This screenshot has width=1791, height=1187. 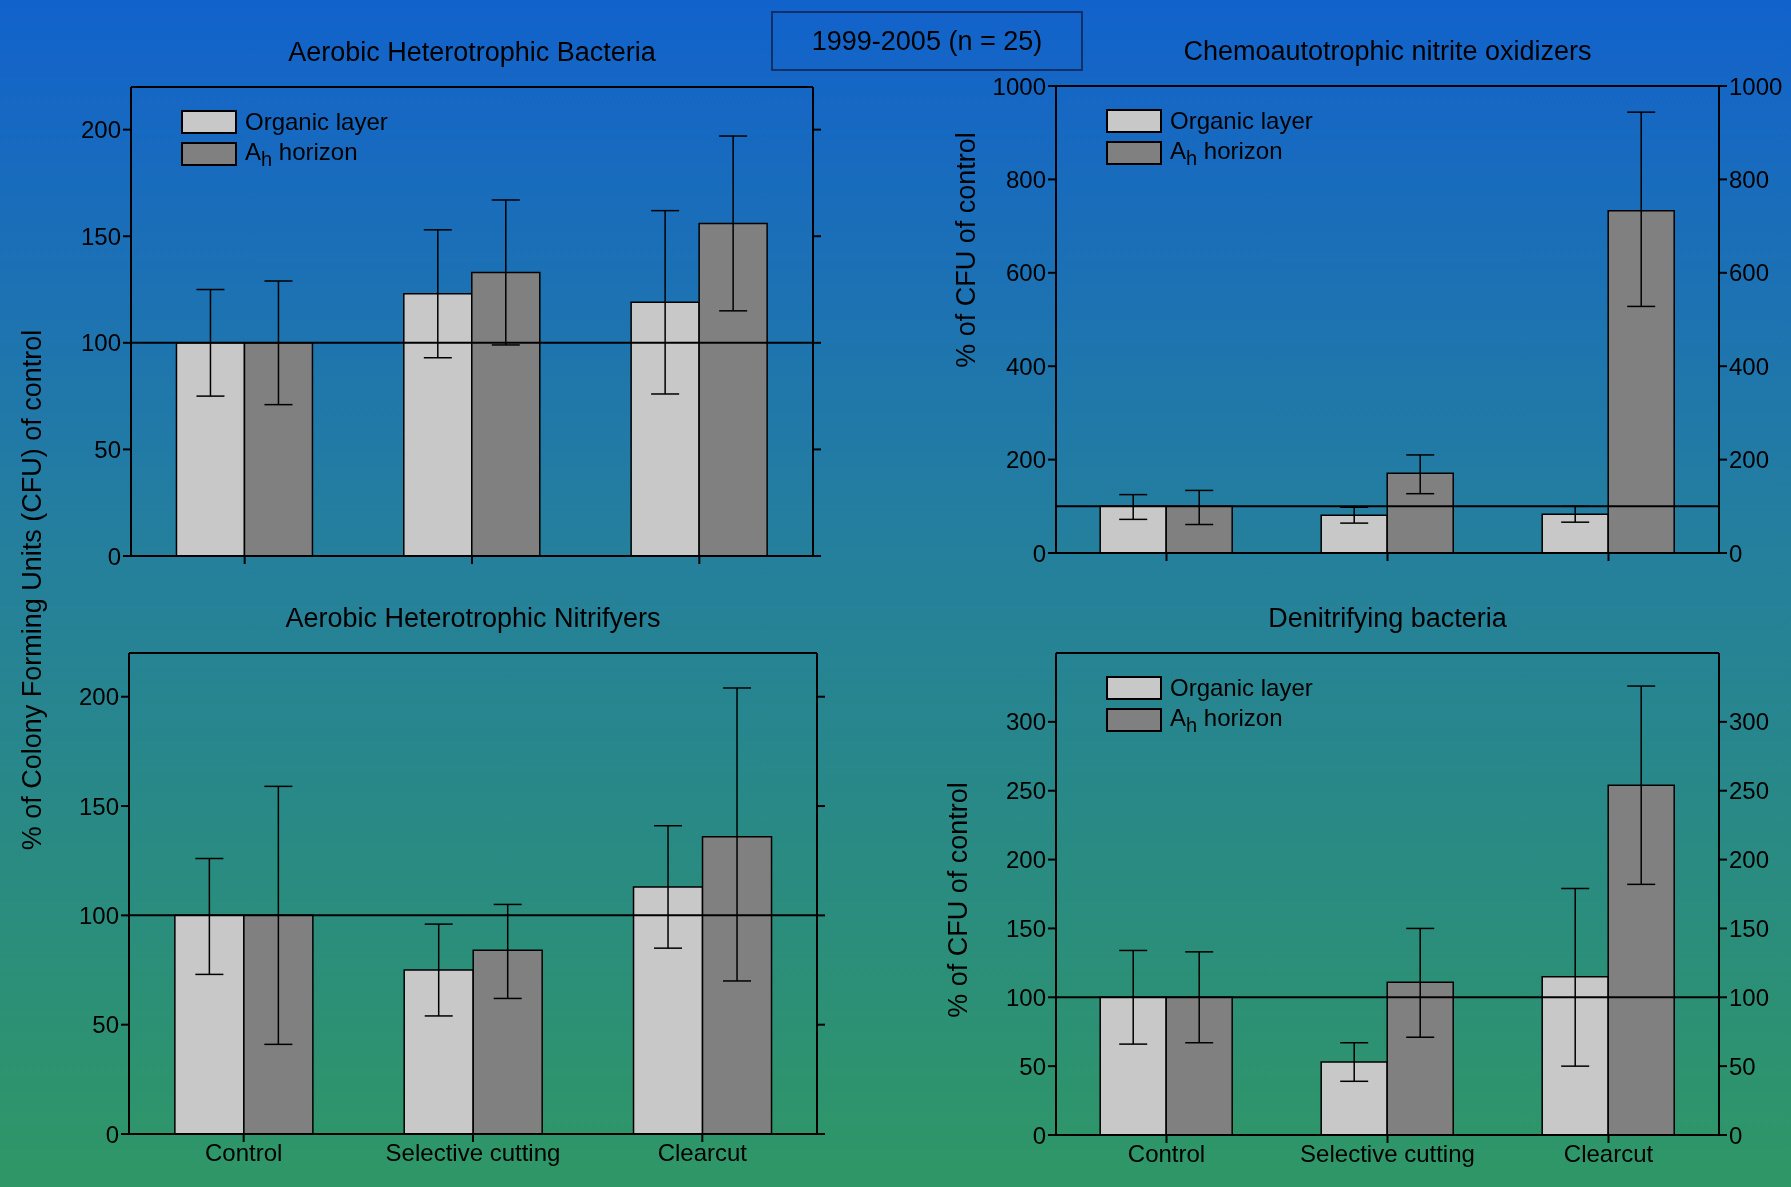 What do you see at coordinates (1025, 179) in the screenshot?
I see `y-tick-label: 800` at bounding box center [1025, 179].